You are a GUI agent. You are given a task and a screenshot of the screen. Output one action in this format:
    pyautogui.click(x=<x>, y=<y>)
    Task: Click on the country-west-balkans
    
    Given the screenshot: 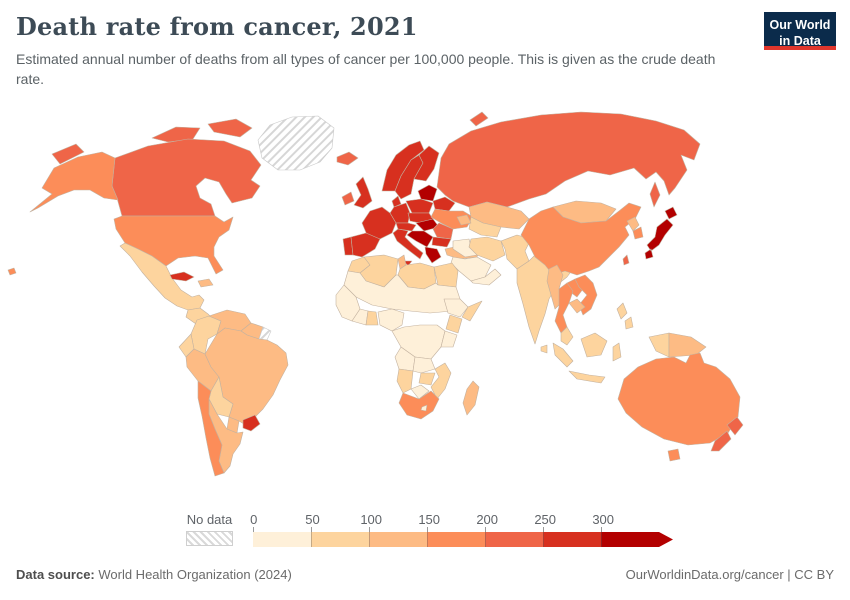 What is the action you would take?
    pyautogui.click(x=420, y=239)
    